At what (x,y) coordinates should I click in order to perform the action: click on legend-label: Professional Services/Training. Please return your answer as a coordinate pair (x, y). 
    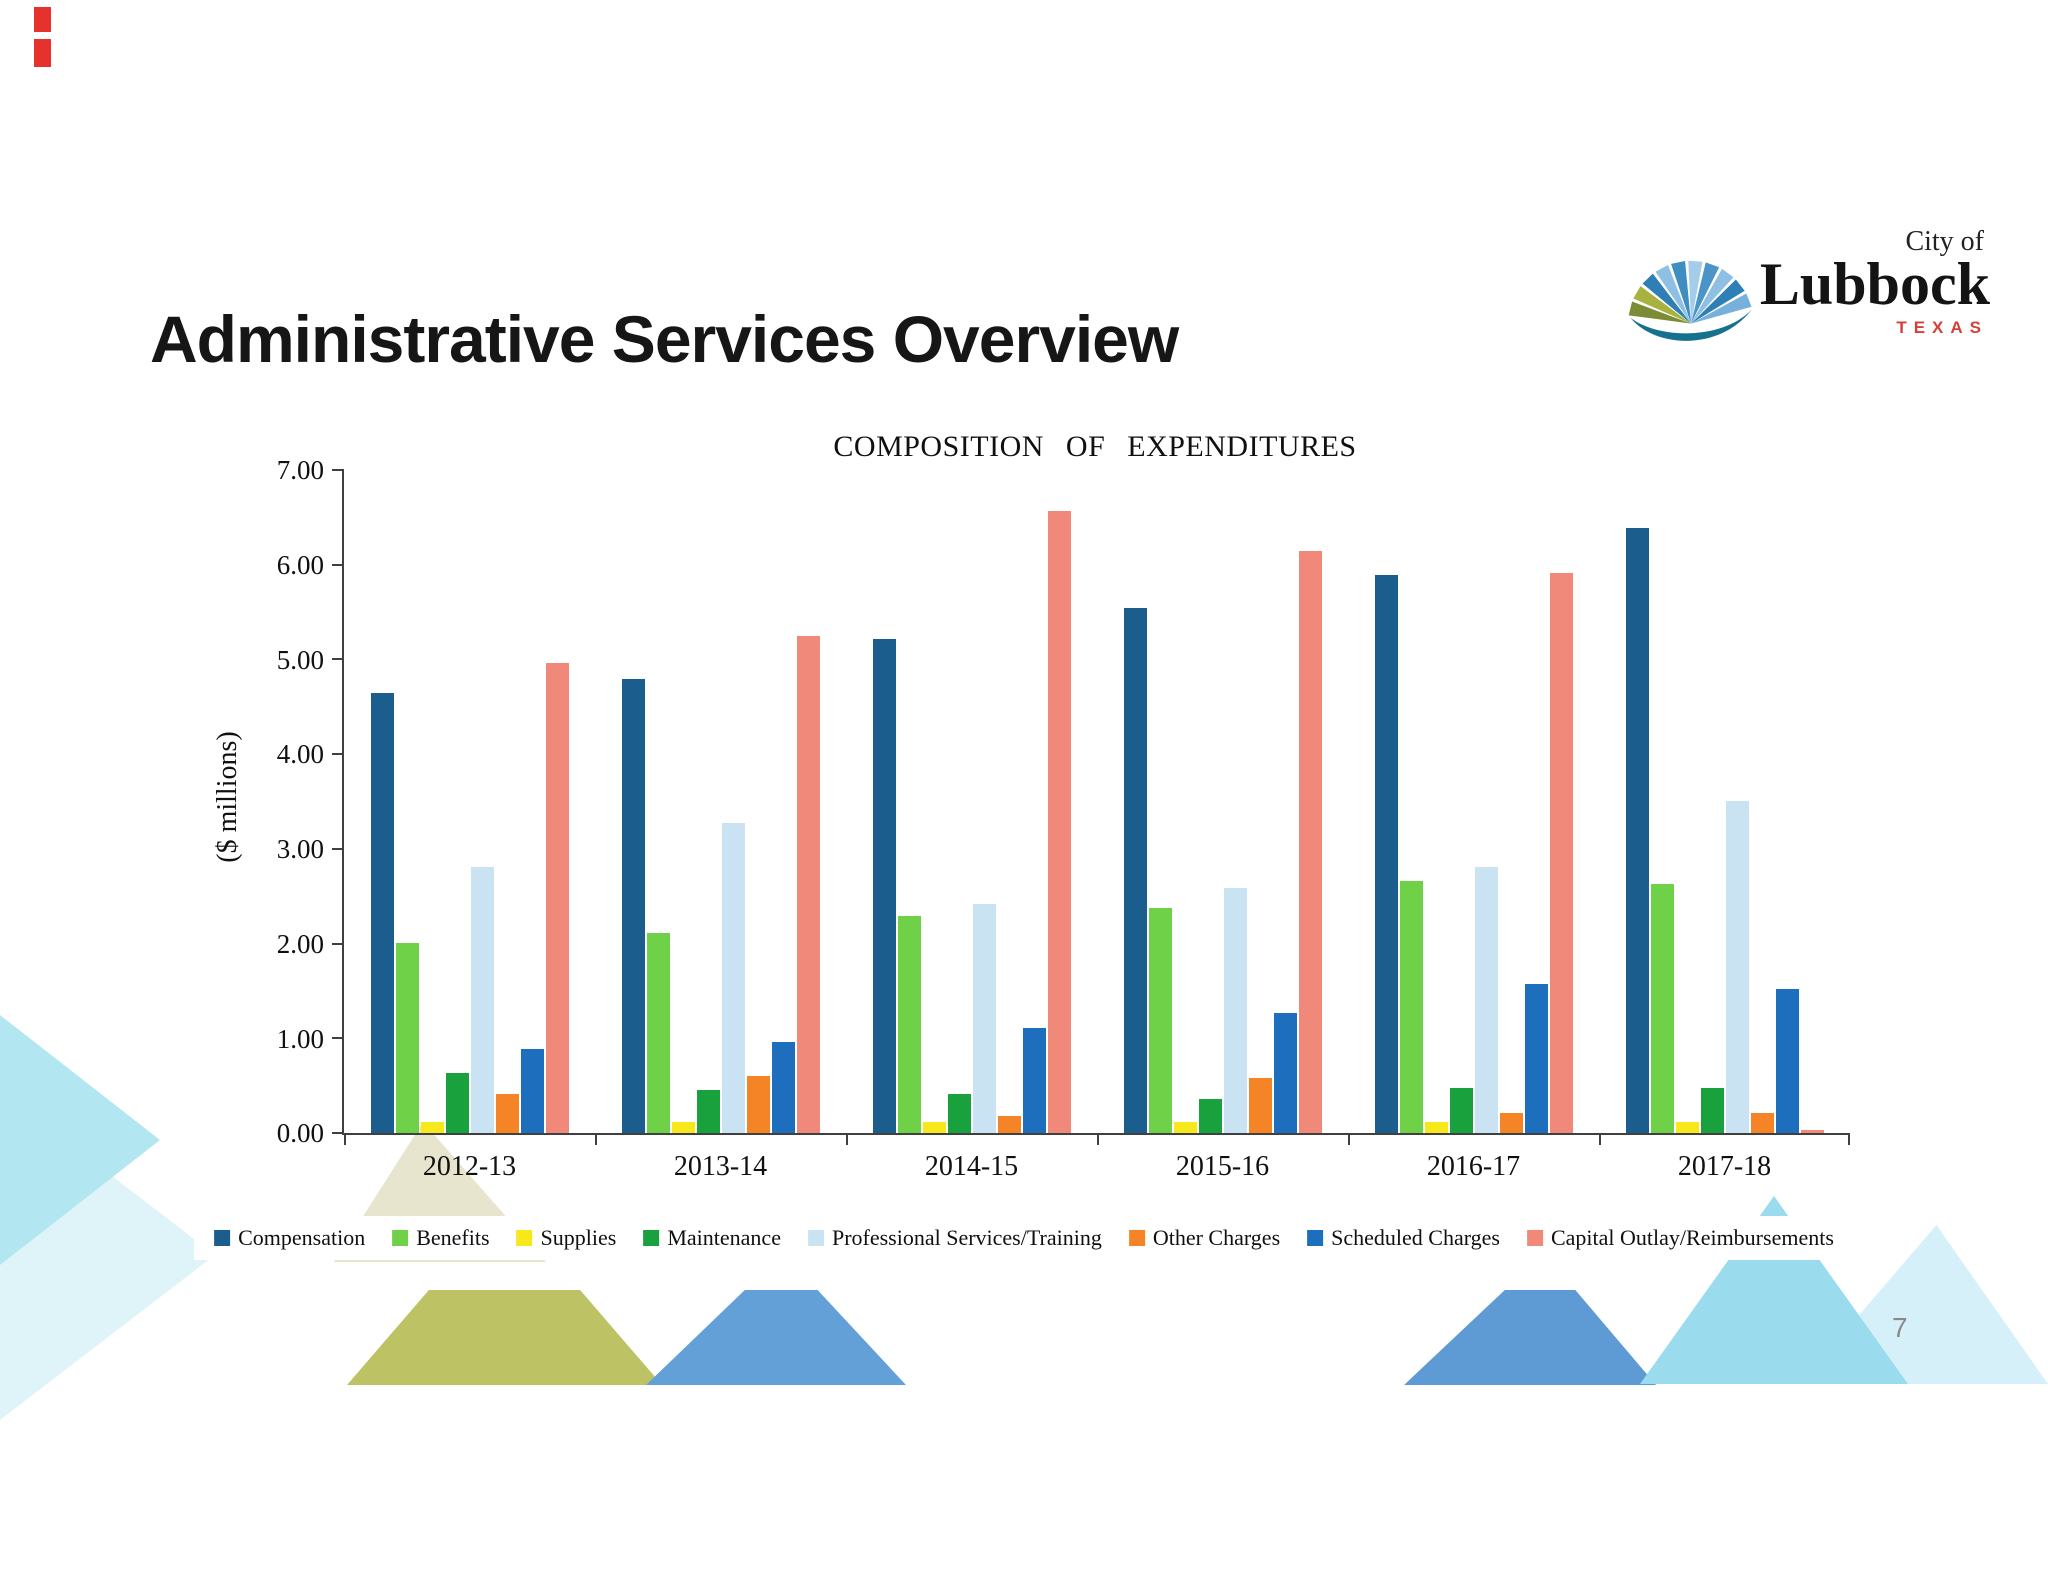
    Looking at the image, I should click on (966, 1237).